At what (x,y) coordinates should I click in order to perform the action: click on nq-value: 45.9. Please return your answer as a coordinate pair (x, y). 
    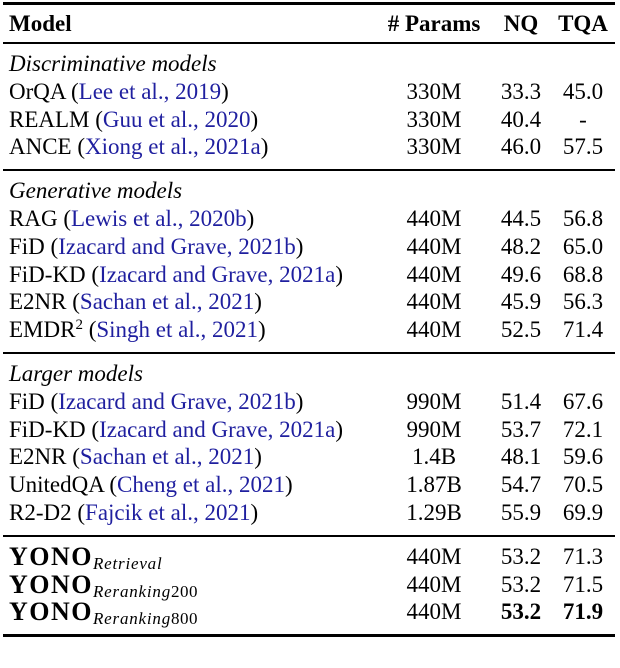
    Looking at the image, I should click on (521, 302).